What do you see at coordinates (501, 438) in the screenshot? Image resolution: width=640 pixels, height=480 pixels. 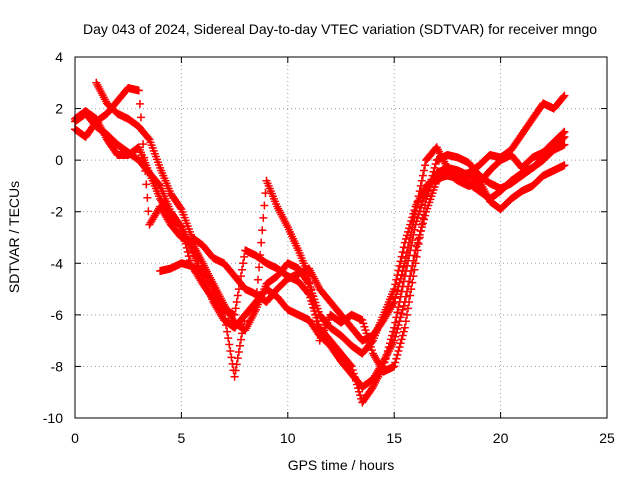 I see `x-tick-label: 20` at bounding box center [501, 438].